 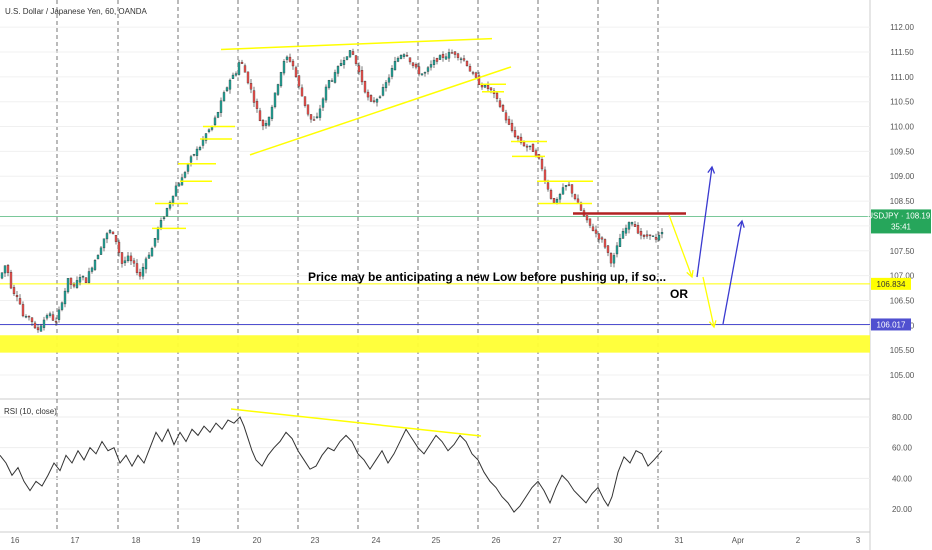 What do you see at coordinates (798, 540) in the screenshot?
I see `x-tick-label: 2` at bounding box center [798, 540].